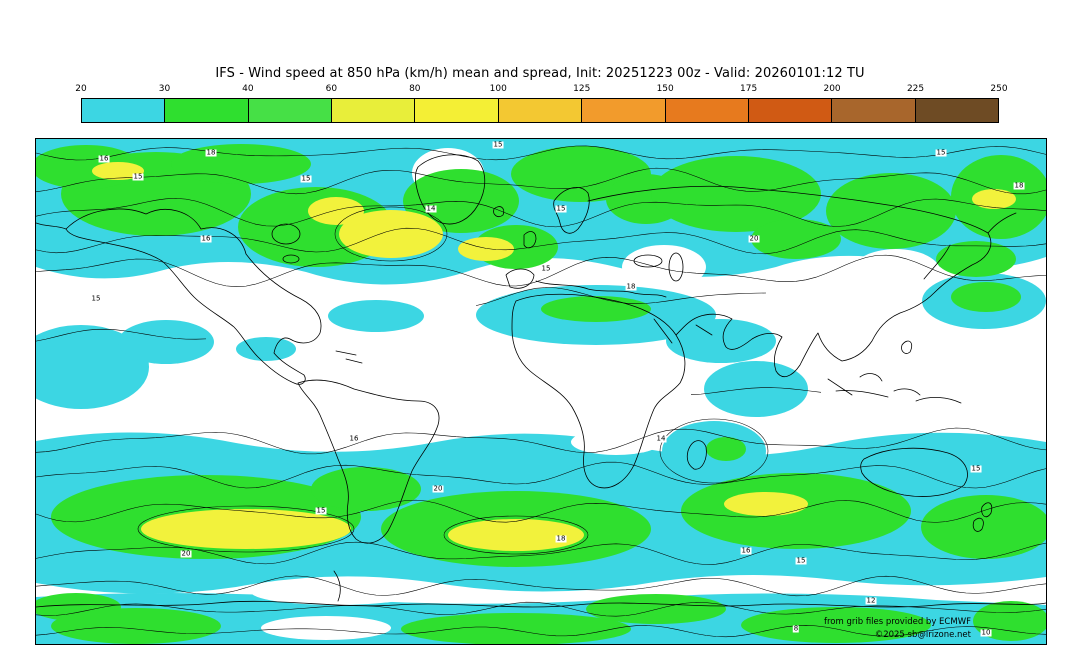 This screenshot has height=658, width=1080. Describe the element at coordinates (897, 622) in the screenshot. I see `credit-ecmwf: from grib files provided by ECMWF` at that location.